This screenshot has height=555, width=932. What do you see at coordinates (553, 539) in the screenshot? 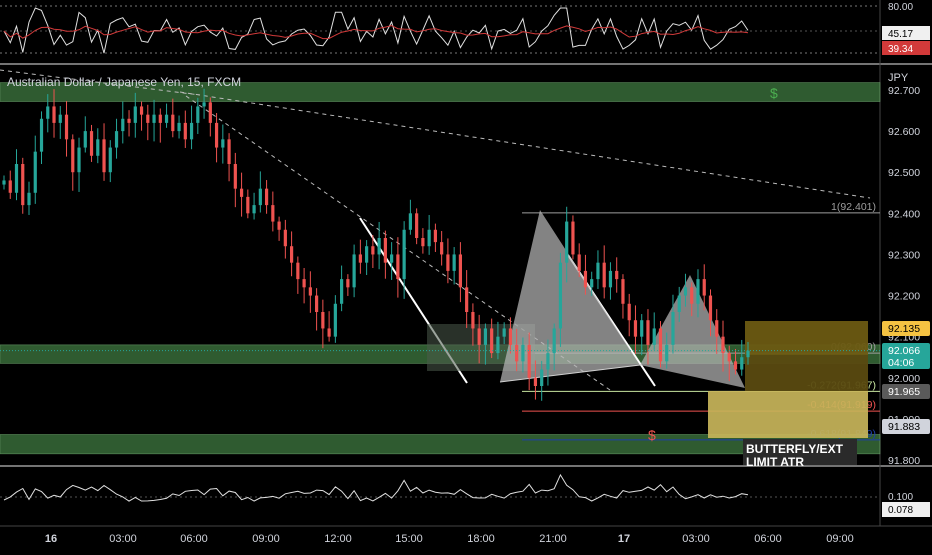
I see `time-tick-7: 21:00` at bounding box center [553, 539].